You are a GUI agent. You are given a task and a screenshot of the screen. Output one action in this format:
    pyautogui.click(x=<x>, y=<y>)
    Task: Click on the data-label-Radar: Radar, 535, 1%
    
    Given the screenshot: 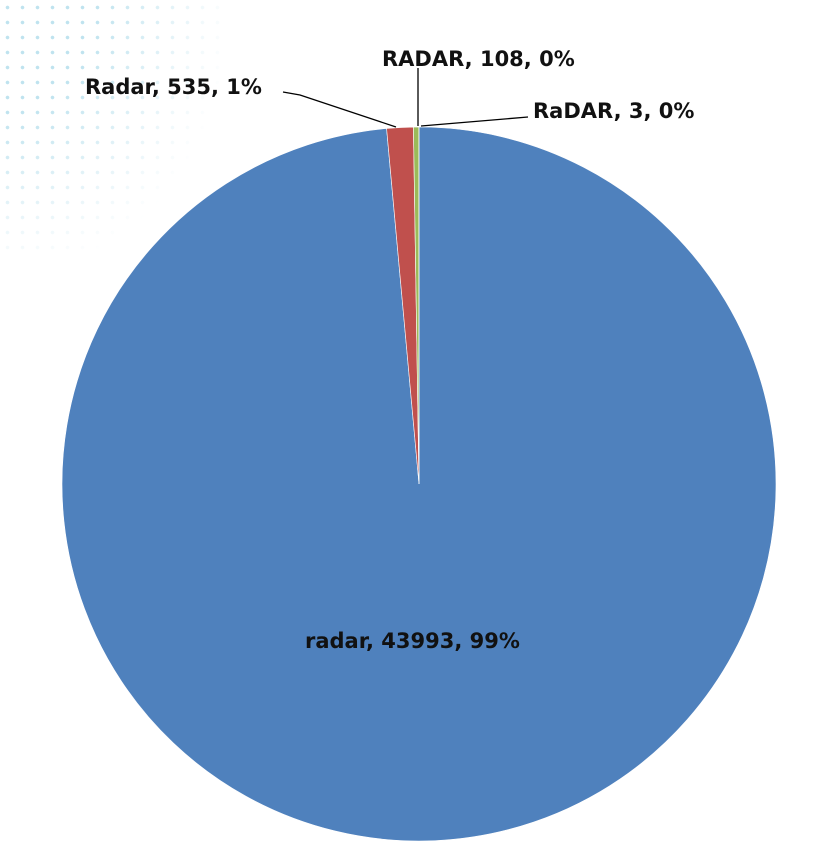 What is the action you would take?
    pyautogui.click(x=173, y=87)
    